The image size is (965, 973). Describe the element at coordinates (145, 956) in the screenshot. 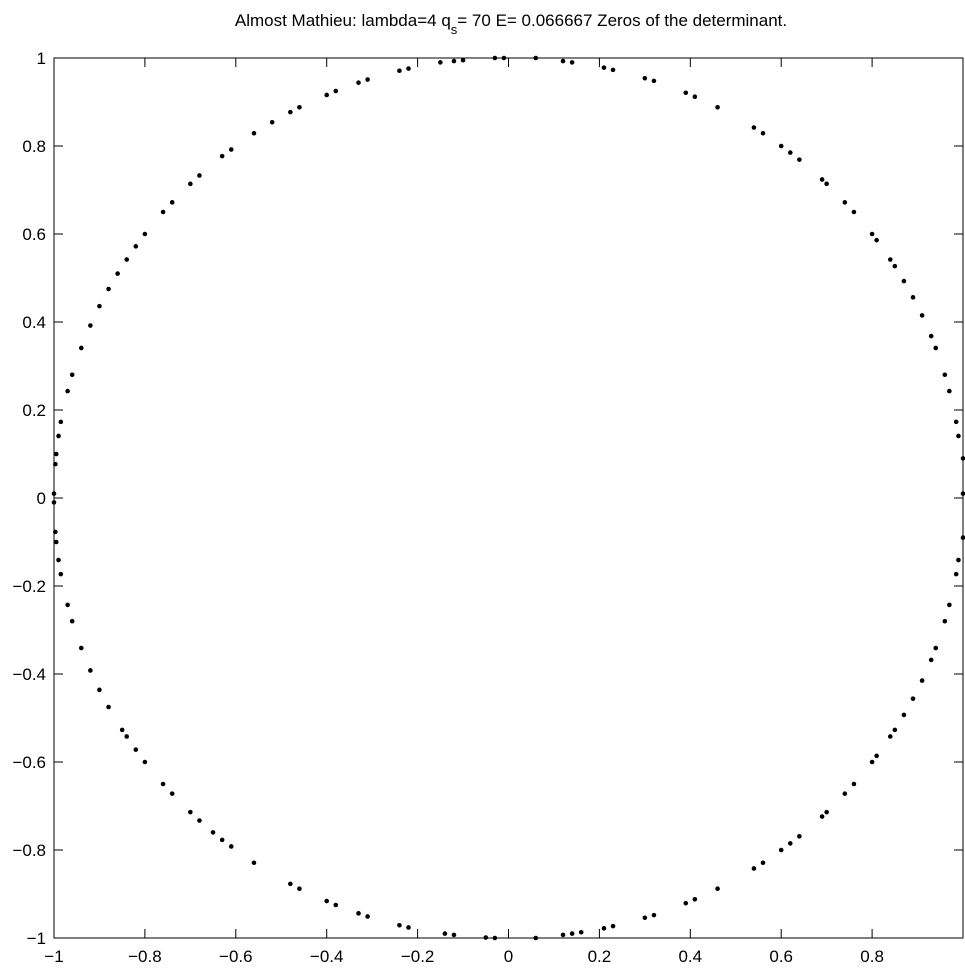

I see `x-tick-label: −0.8` at that location.